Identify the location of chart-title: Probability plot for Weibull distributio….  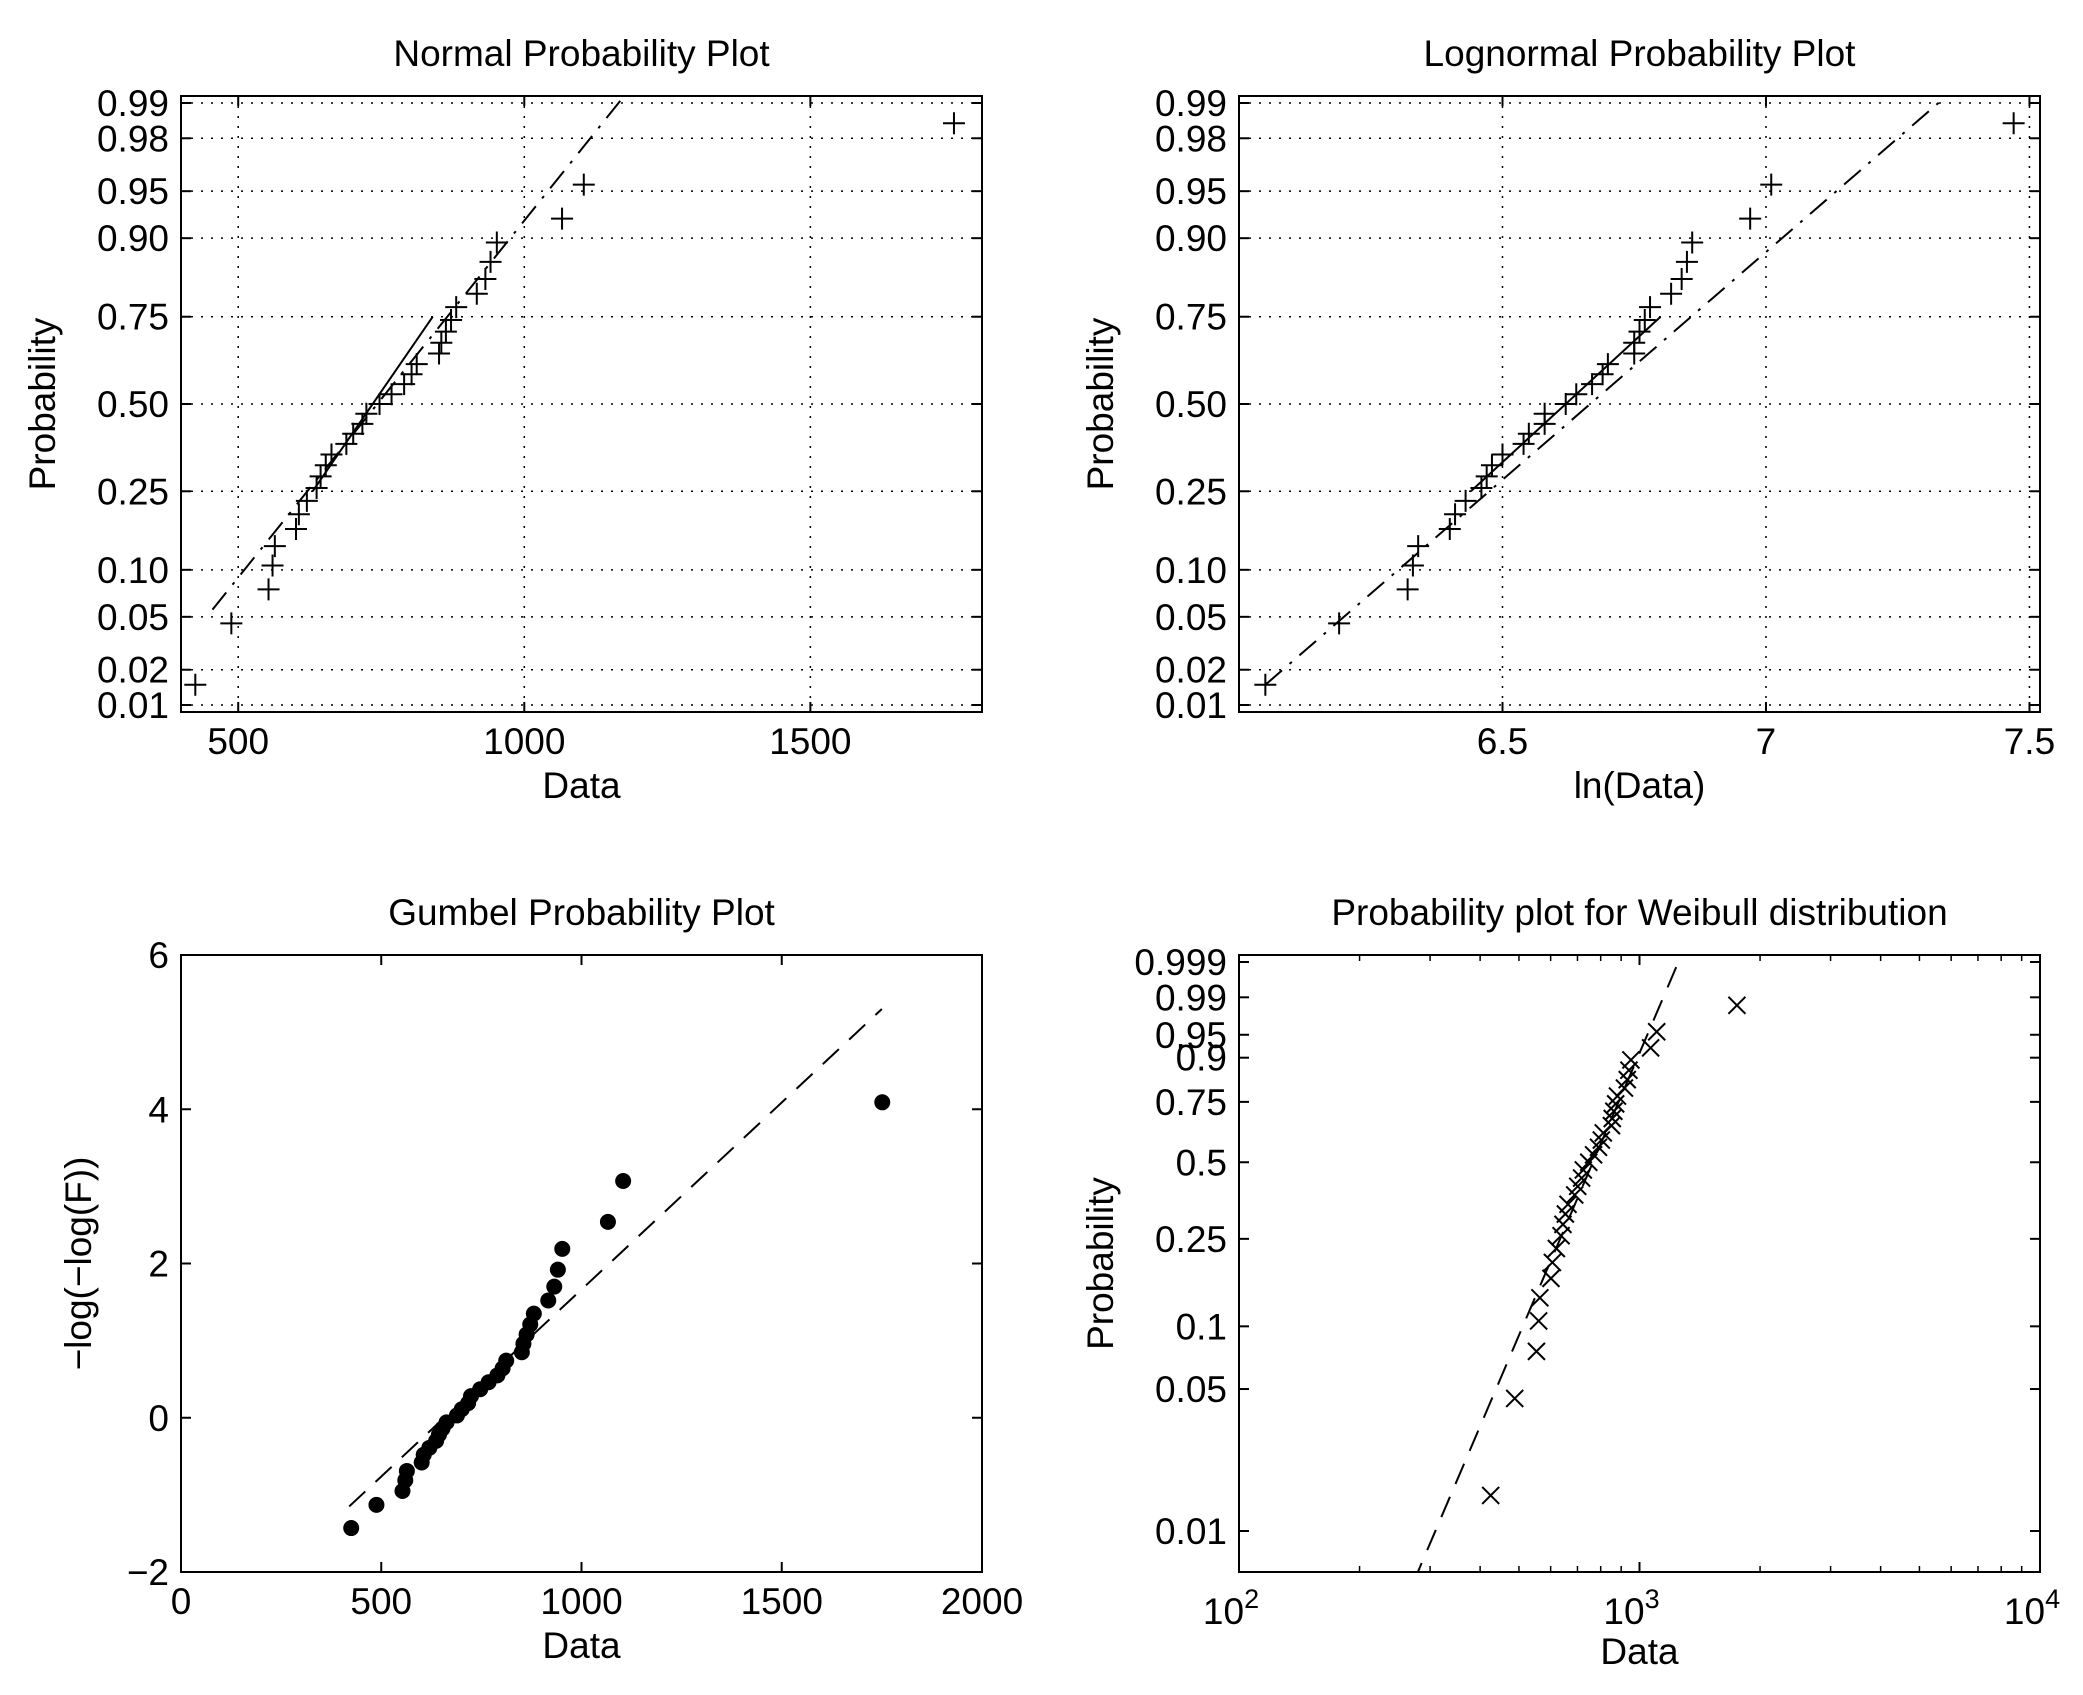
(1639, 912).